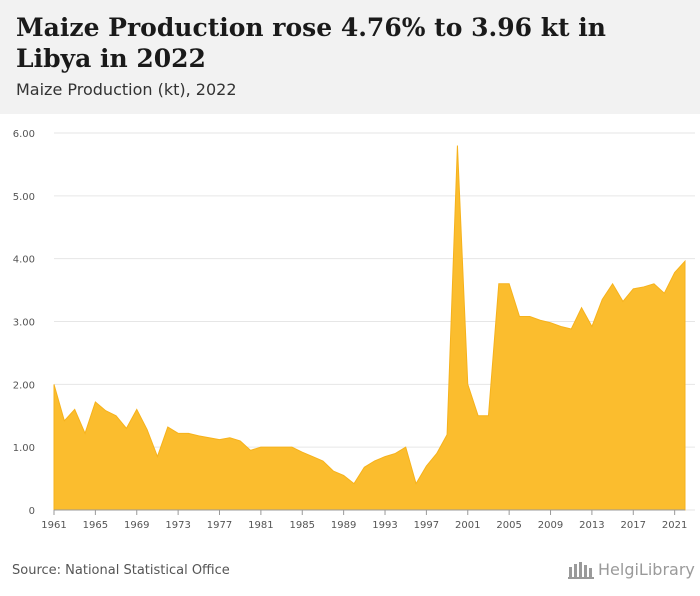  Describe the element at coordinates (633, 525) in the screenshot. I see `x-tick-label: 2017` at that location.